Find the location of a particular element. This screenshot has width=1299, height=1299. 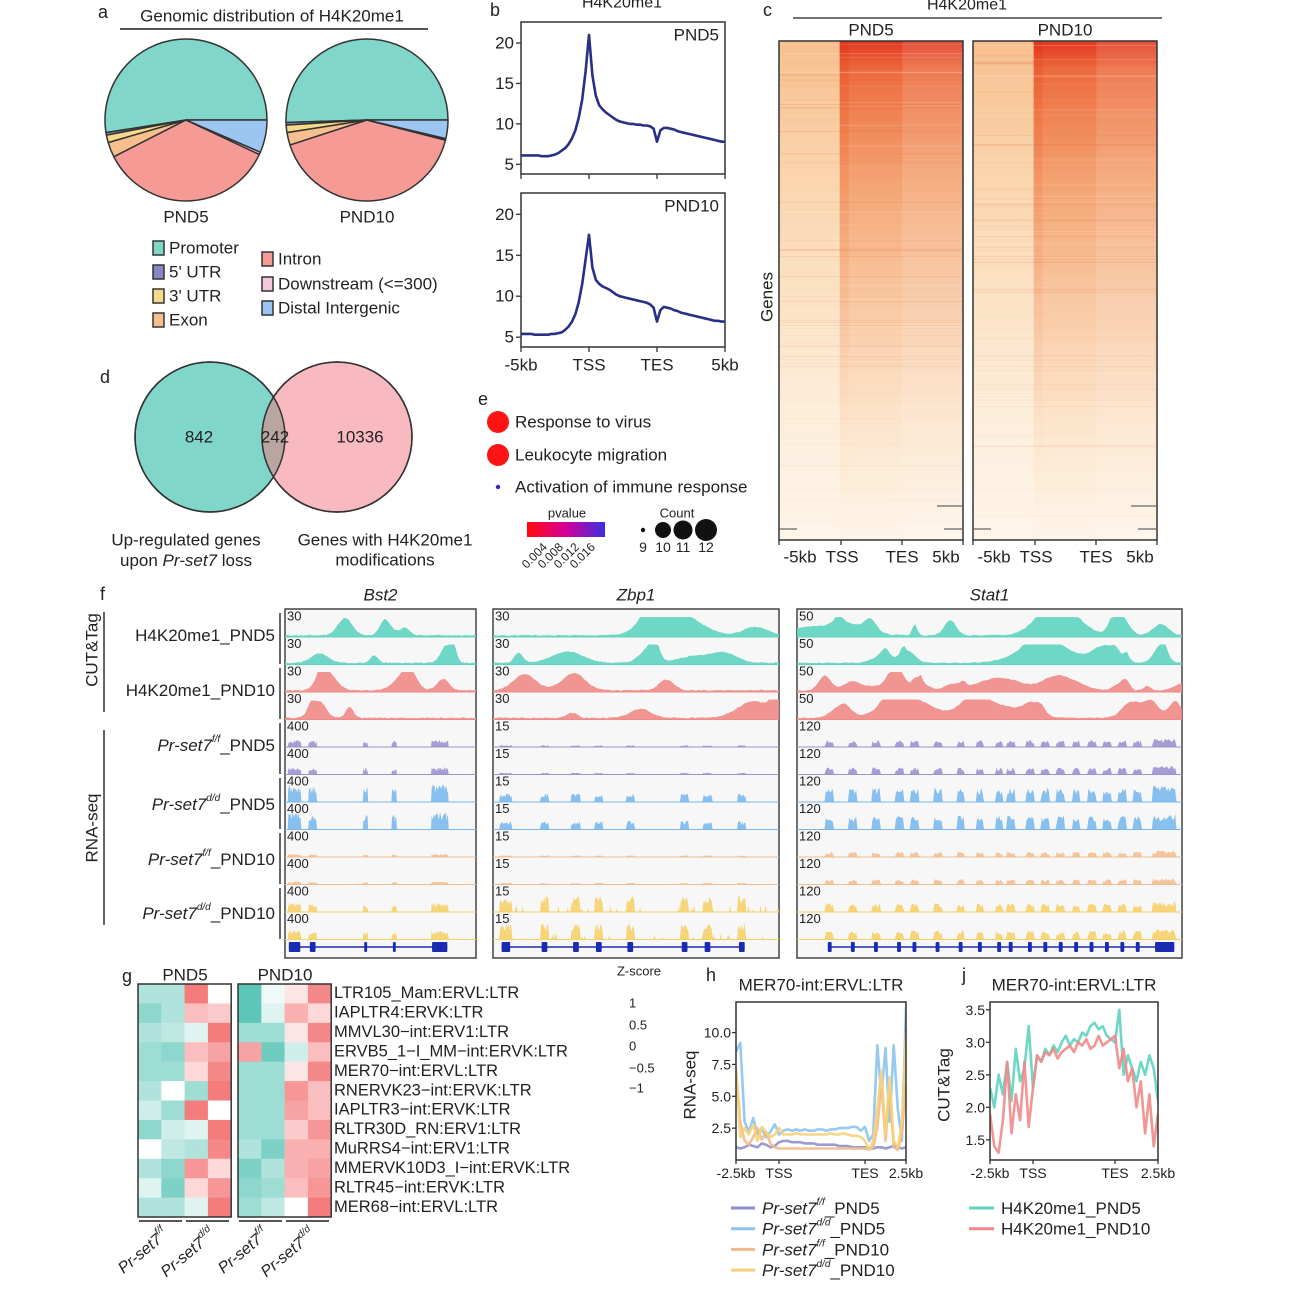

venn-count: 10336 is located at coordinates (359, 437).